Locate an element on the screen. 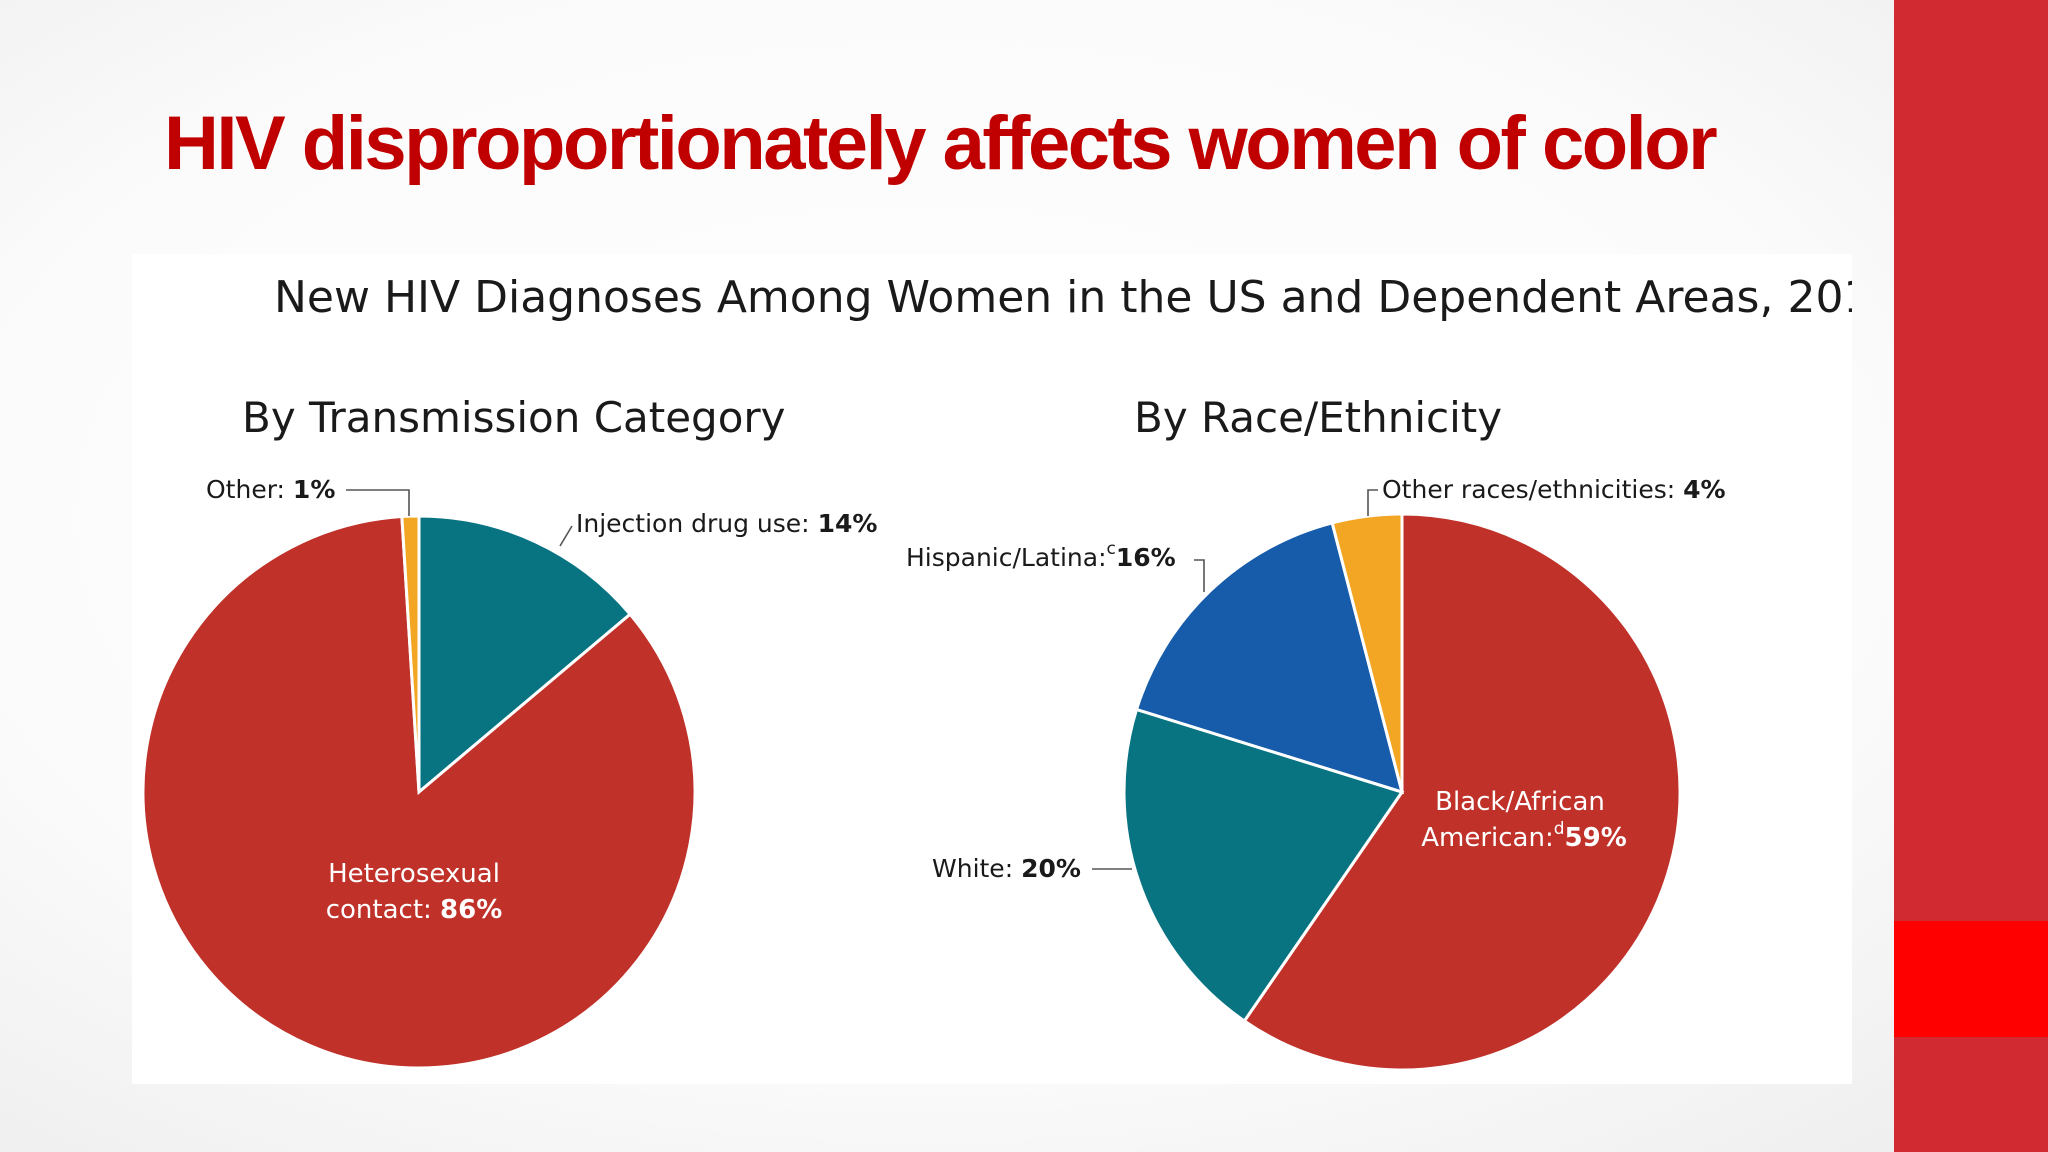  leader-other-transmission is located at coordinates (378, 502).